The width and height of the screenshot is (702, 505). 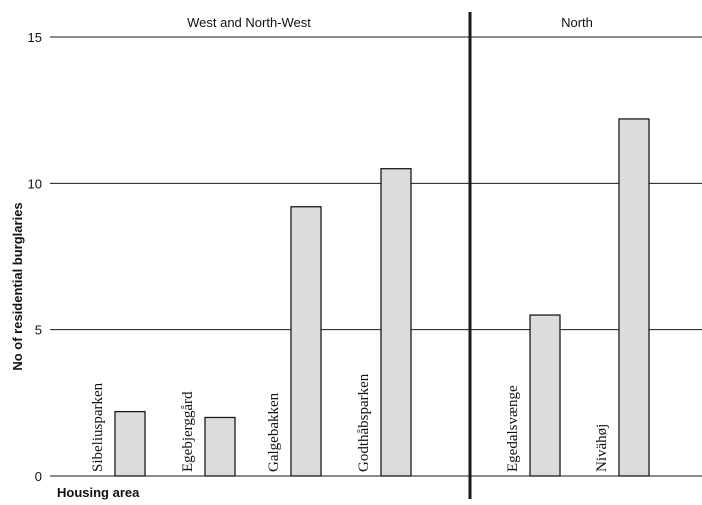 I want to click on x-axis-label: Housing area, so click(x=98, y=492).